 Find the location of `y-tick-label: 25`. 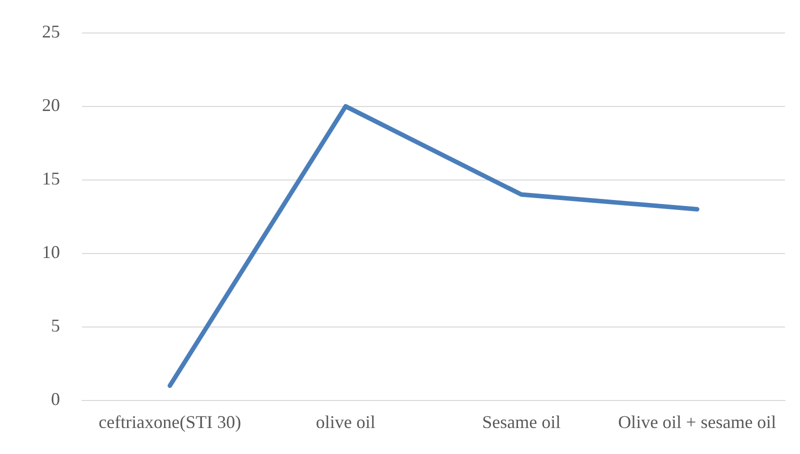

y-tick-label: 25 is located at coordinates (51, 32).